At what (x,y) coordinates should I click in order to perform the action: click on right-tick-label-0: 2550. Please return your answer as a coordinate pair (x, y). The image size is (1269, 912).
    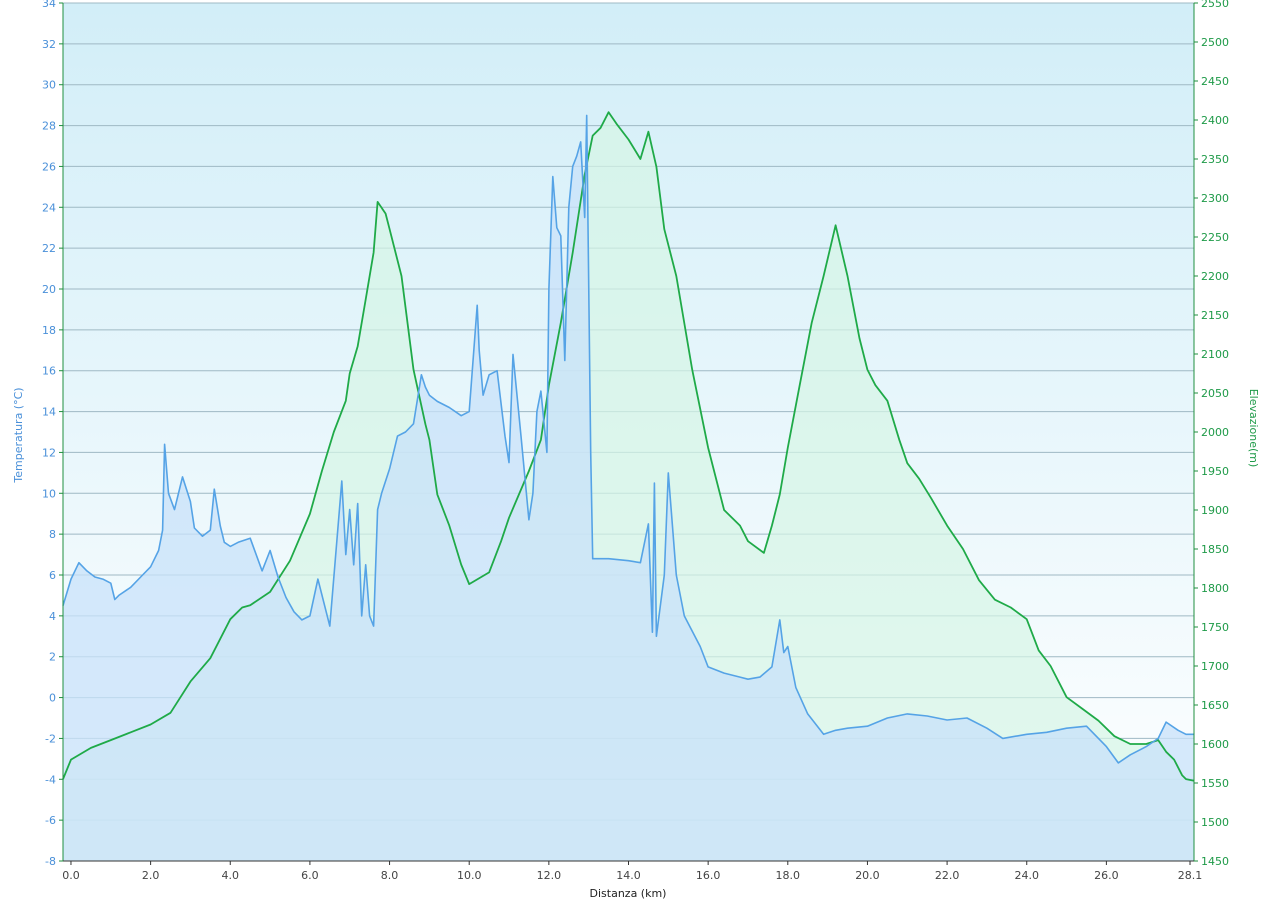
    Looking at the image, I should click on (1215, 5).